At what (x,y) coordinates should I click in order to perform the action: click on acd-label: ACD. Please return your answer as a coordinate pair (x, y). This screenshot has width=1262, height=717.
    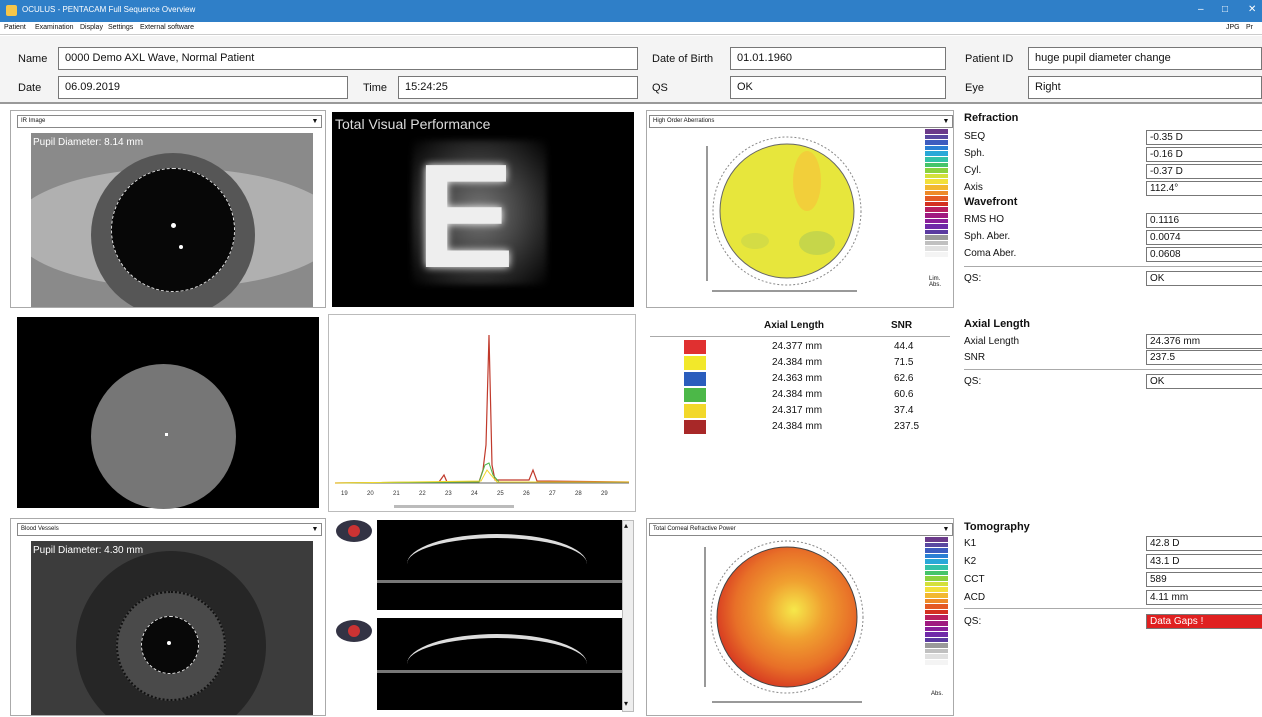
    Looking at the image, I should click on (975, 597).